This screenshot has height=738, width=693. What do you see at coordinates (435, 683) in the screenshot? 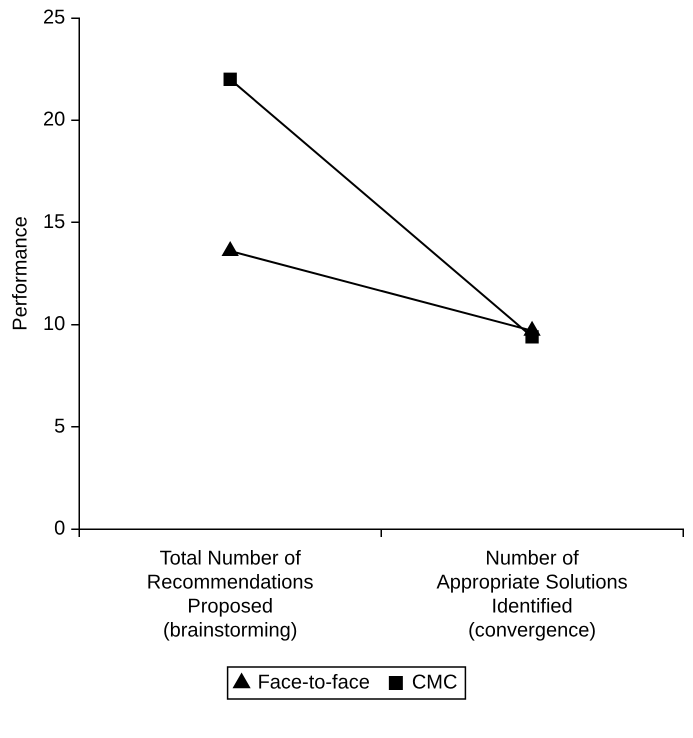
I see `legend-label: CMC` at bounding box center [435, 683].